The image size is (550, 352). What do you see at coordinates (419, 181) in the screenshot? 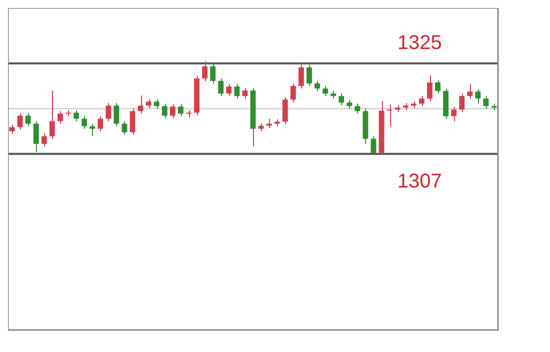
I see `ref-line-label: 1307` at bounding box center [419, 181].